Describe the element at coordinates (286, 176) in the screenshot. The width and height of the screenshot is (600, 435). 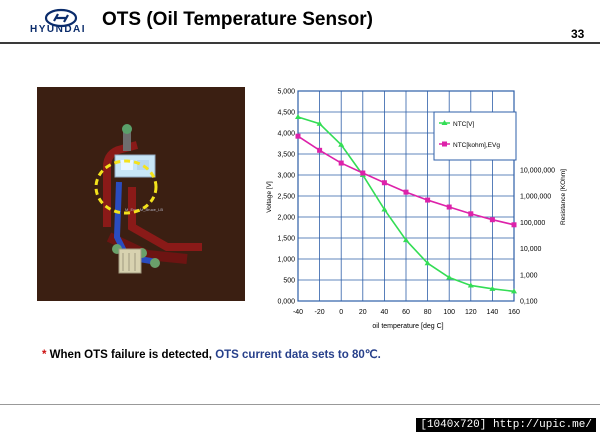
I see `y-tick-label: 3,000` at that location.